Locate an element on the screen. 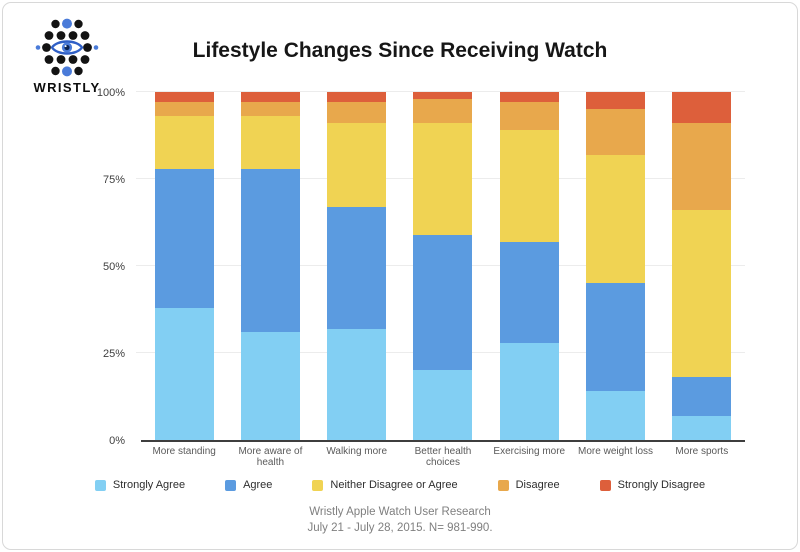  footer-date-line: July 21 - July 28, 2015. N= 981-990. is located at coordinates (400, 528).